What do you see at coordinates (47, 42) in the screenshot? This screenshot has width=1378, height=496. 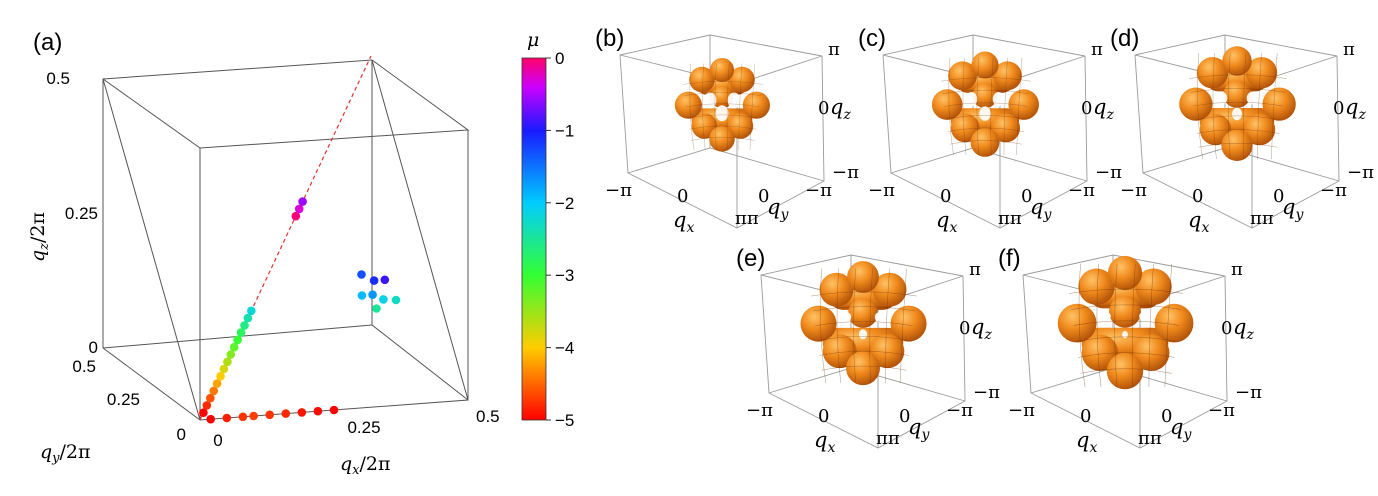 I see `panel-label-a: (a)` at bounding box center [47, 42].